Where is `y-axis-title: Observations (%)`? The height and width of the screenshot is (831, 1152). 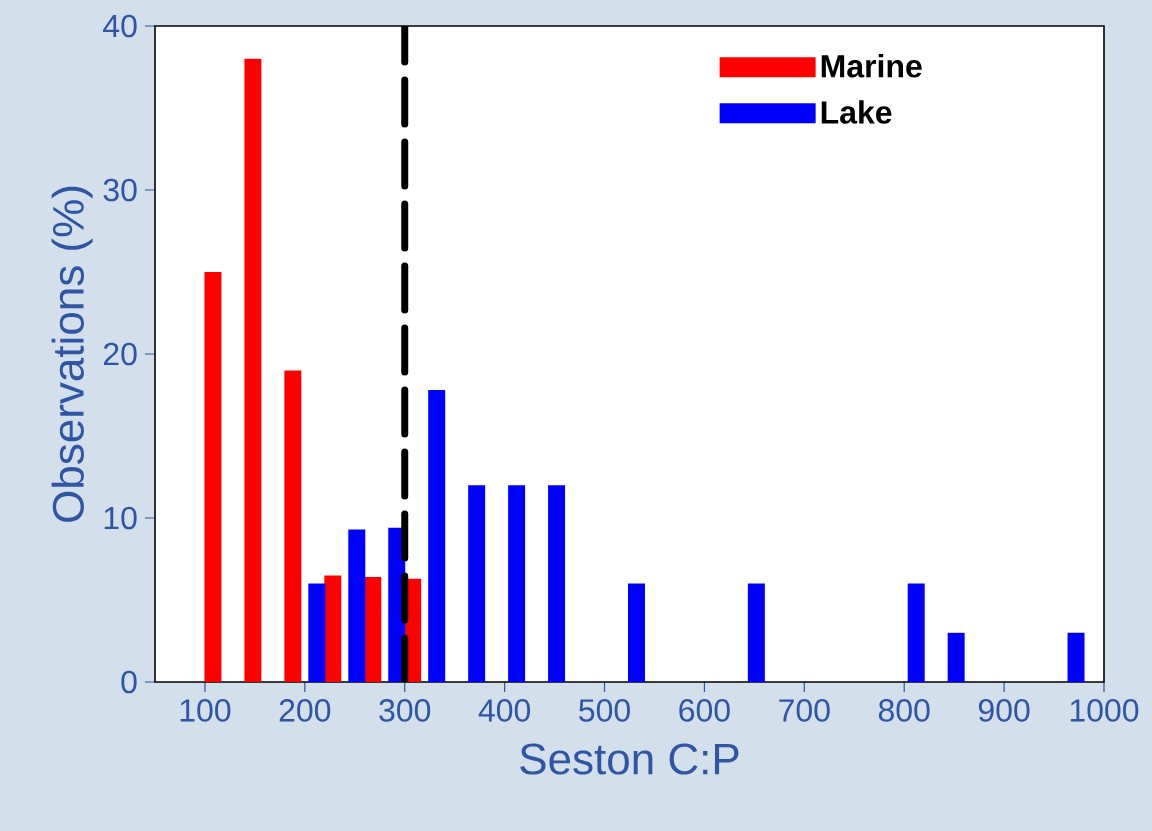
y-axis-title: Observations (%) is located at coordinates (72, 354).